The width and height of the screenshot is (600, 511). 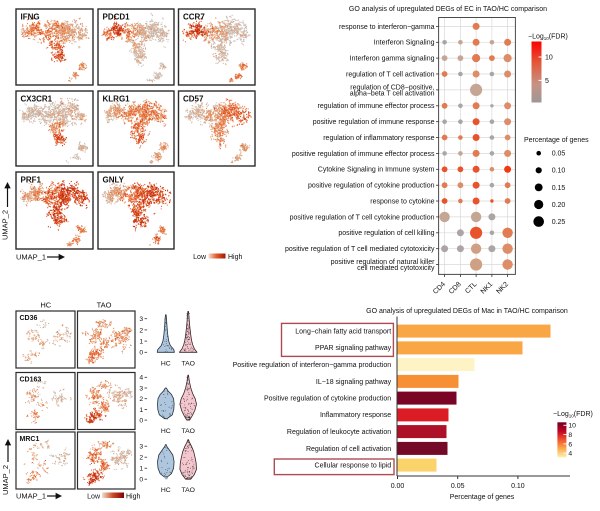 I want to click on svg-text: CD57, so click(x=193, y=99).